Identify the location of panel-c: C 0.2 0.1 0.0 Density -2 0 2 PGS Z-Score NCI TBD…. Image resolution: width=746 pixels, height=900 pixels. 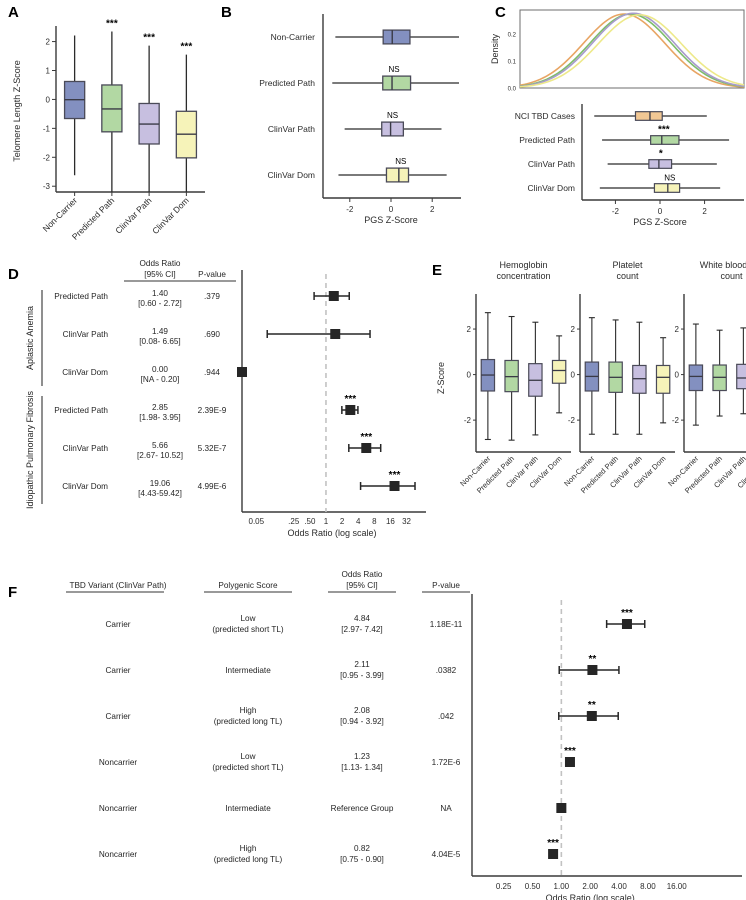
(603, 126).